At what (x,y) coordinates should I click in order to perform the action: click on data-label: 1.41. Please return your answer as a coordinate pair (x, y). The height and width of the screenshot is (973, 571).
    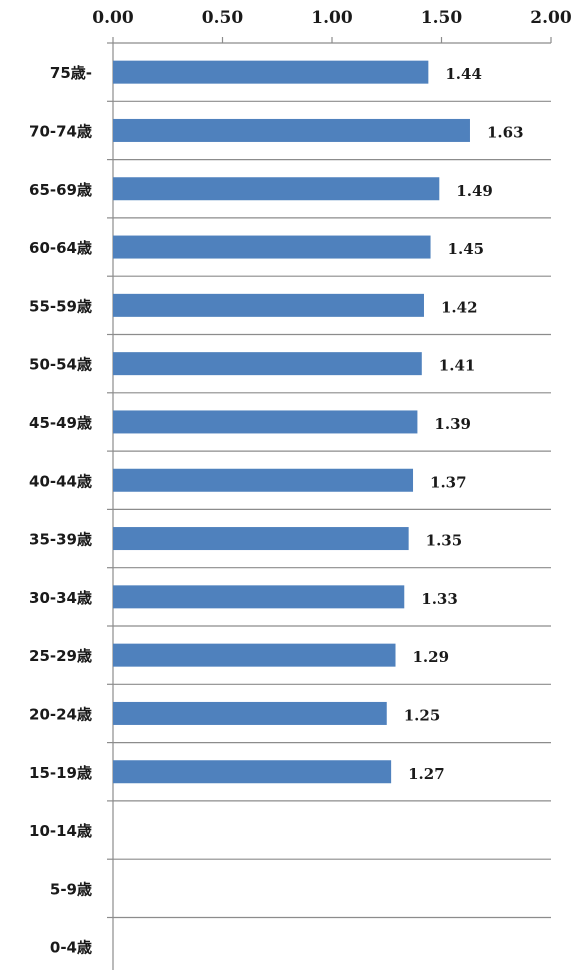
    Looking at the image, I should click on (457, 366).